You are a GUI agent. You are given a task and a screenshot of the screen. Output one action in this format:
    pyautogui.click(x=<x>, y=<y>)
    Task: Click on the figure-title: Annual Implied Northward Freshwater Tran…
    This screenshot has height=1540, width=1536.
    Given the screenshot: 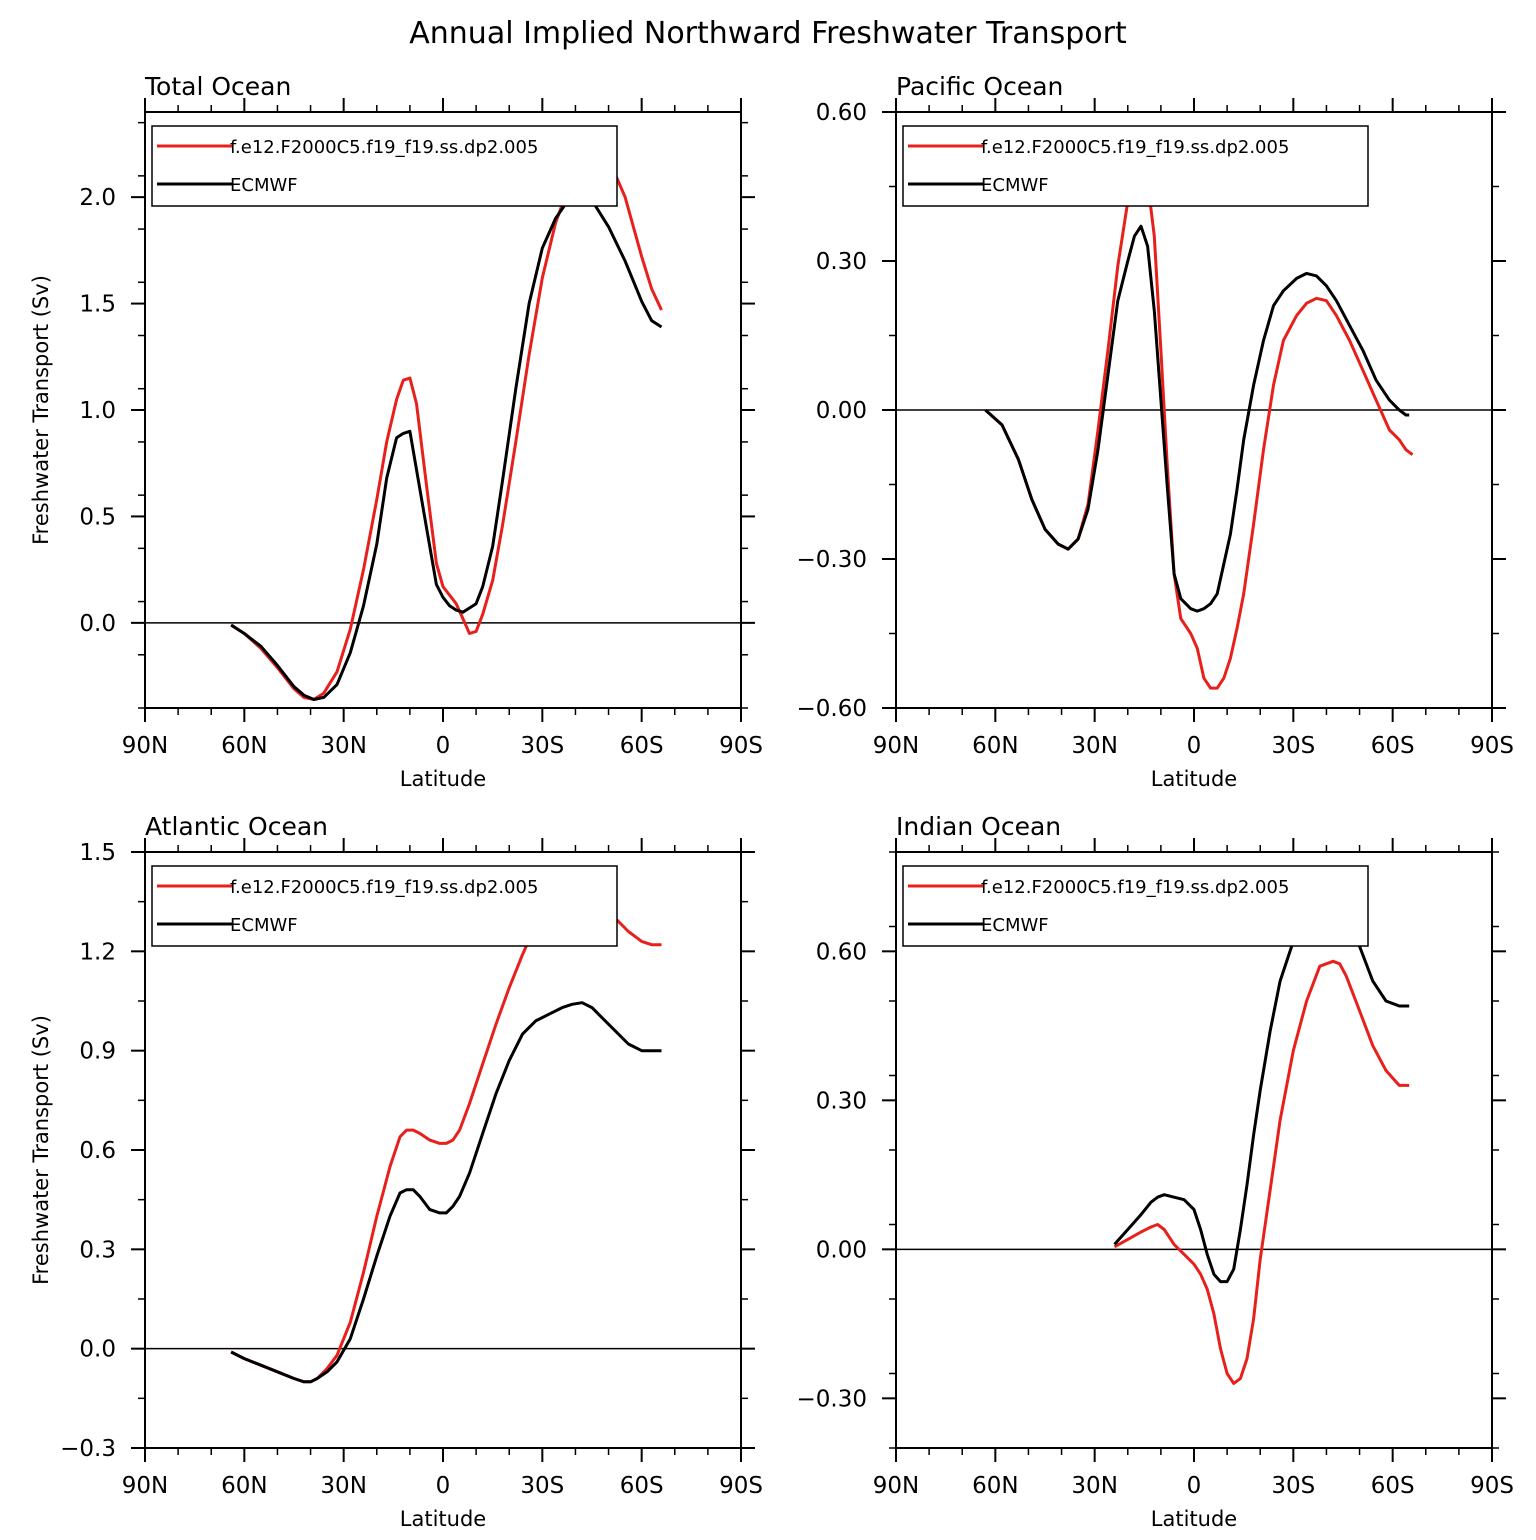 What is the action you would take?
    pyautogui.click(x=768, y=33)
    